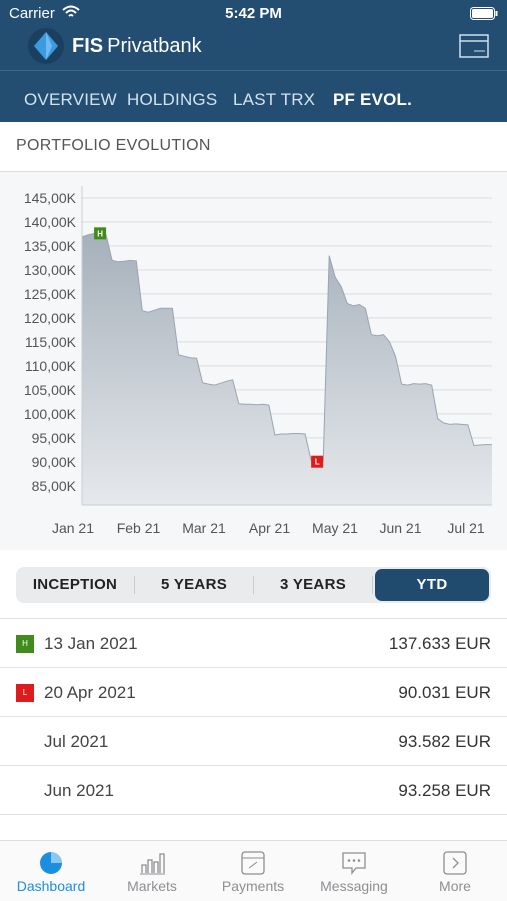 Image resolution: width=507 pixels, height=901 pixels. Describe the element at coordinates (71, 11) in the screenshot. I see `wifi-icon` at that location.